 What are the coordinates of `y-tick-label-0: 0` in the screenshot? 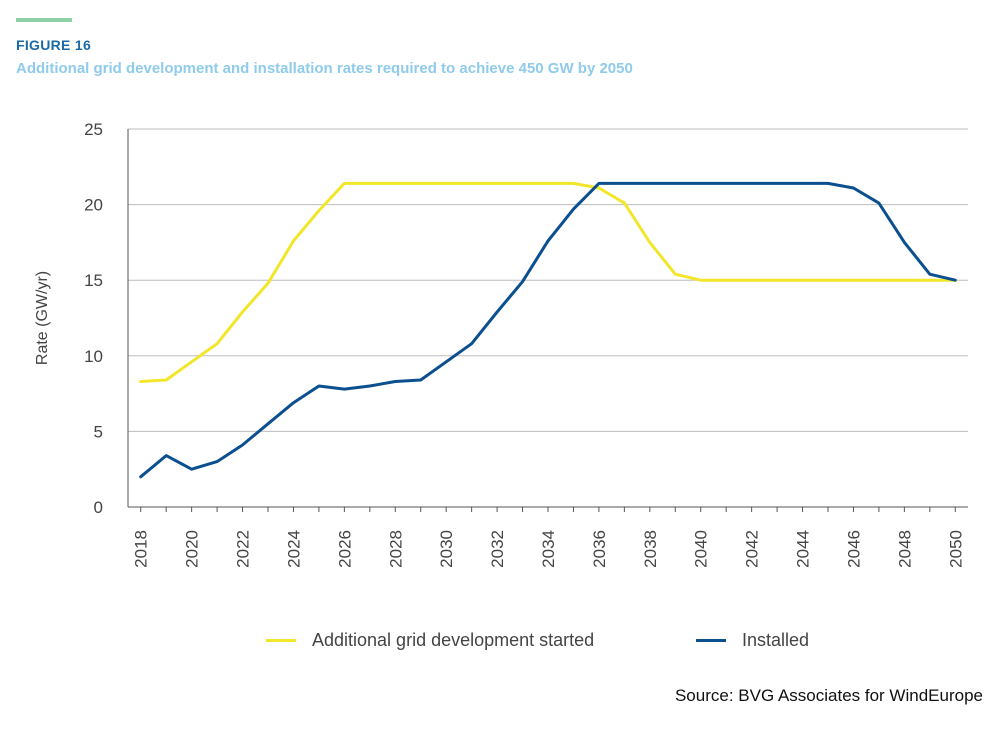 It's located at (98, 507).